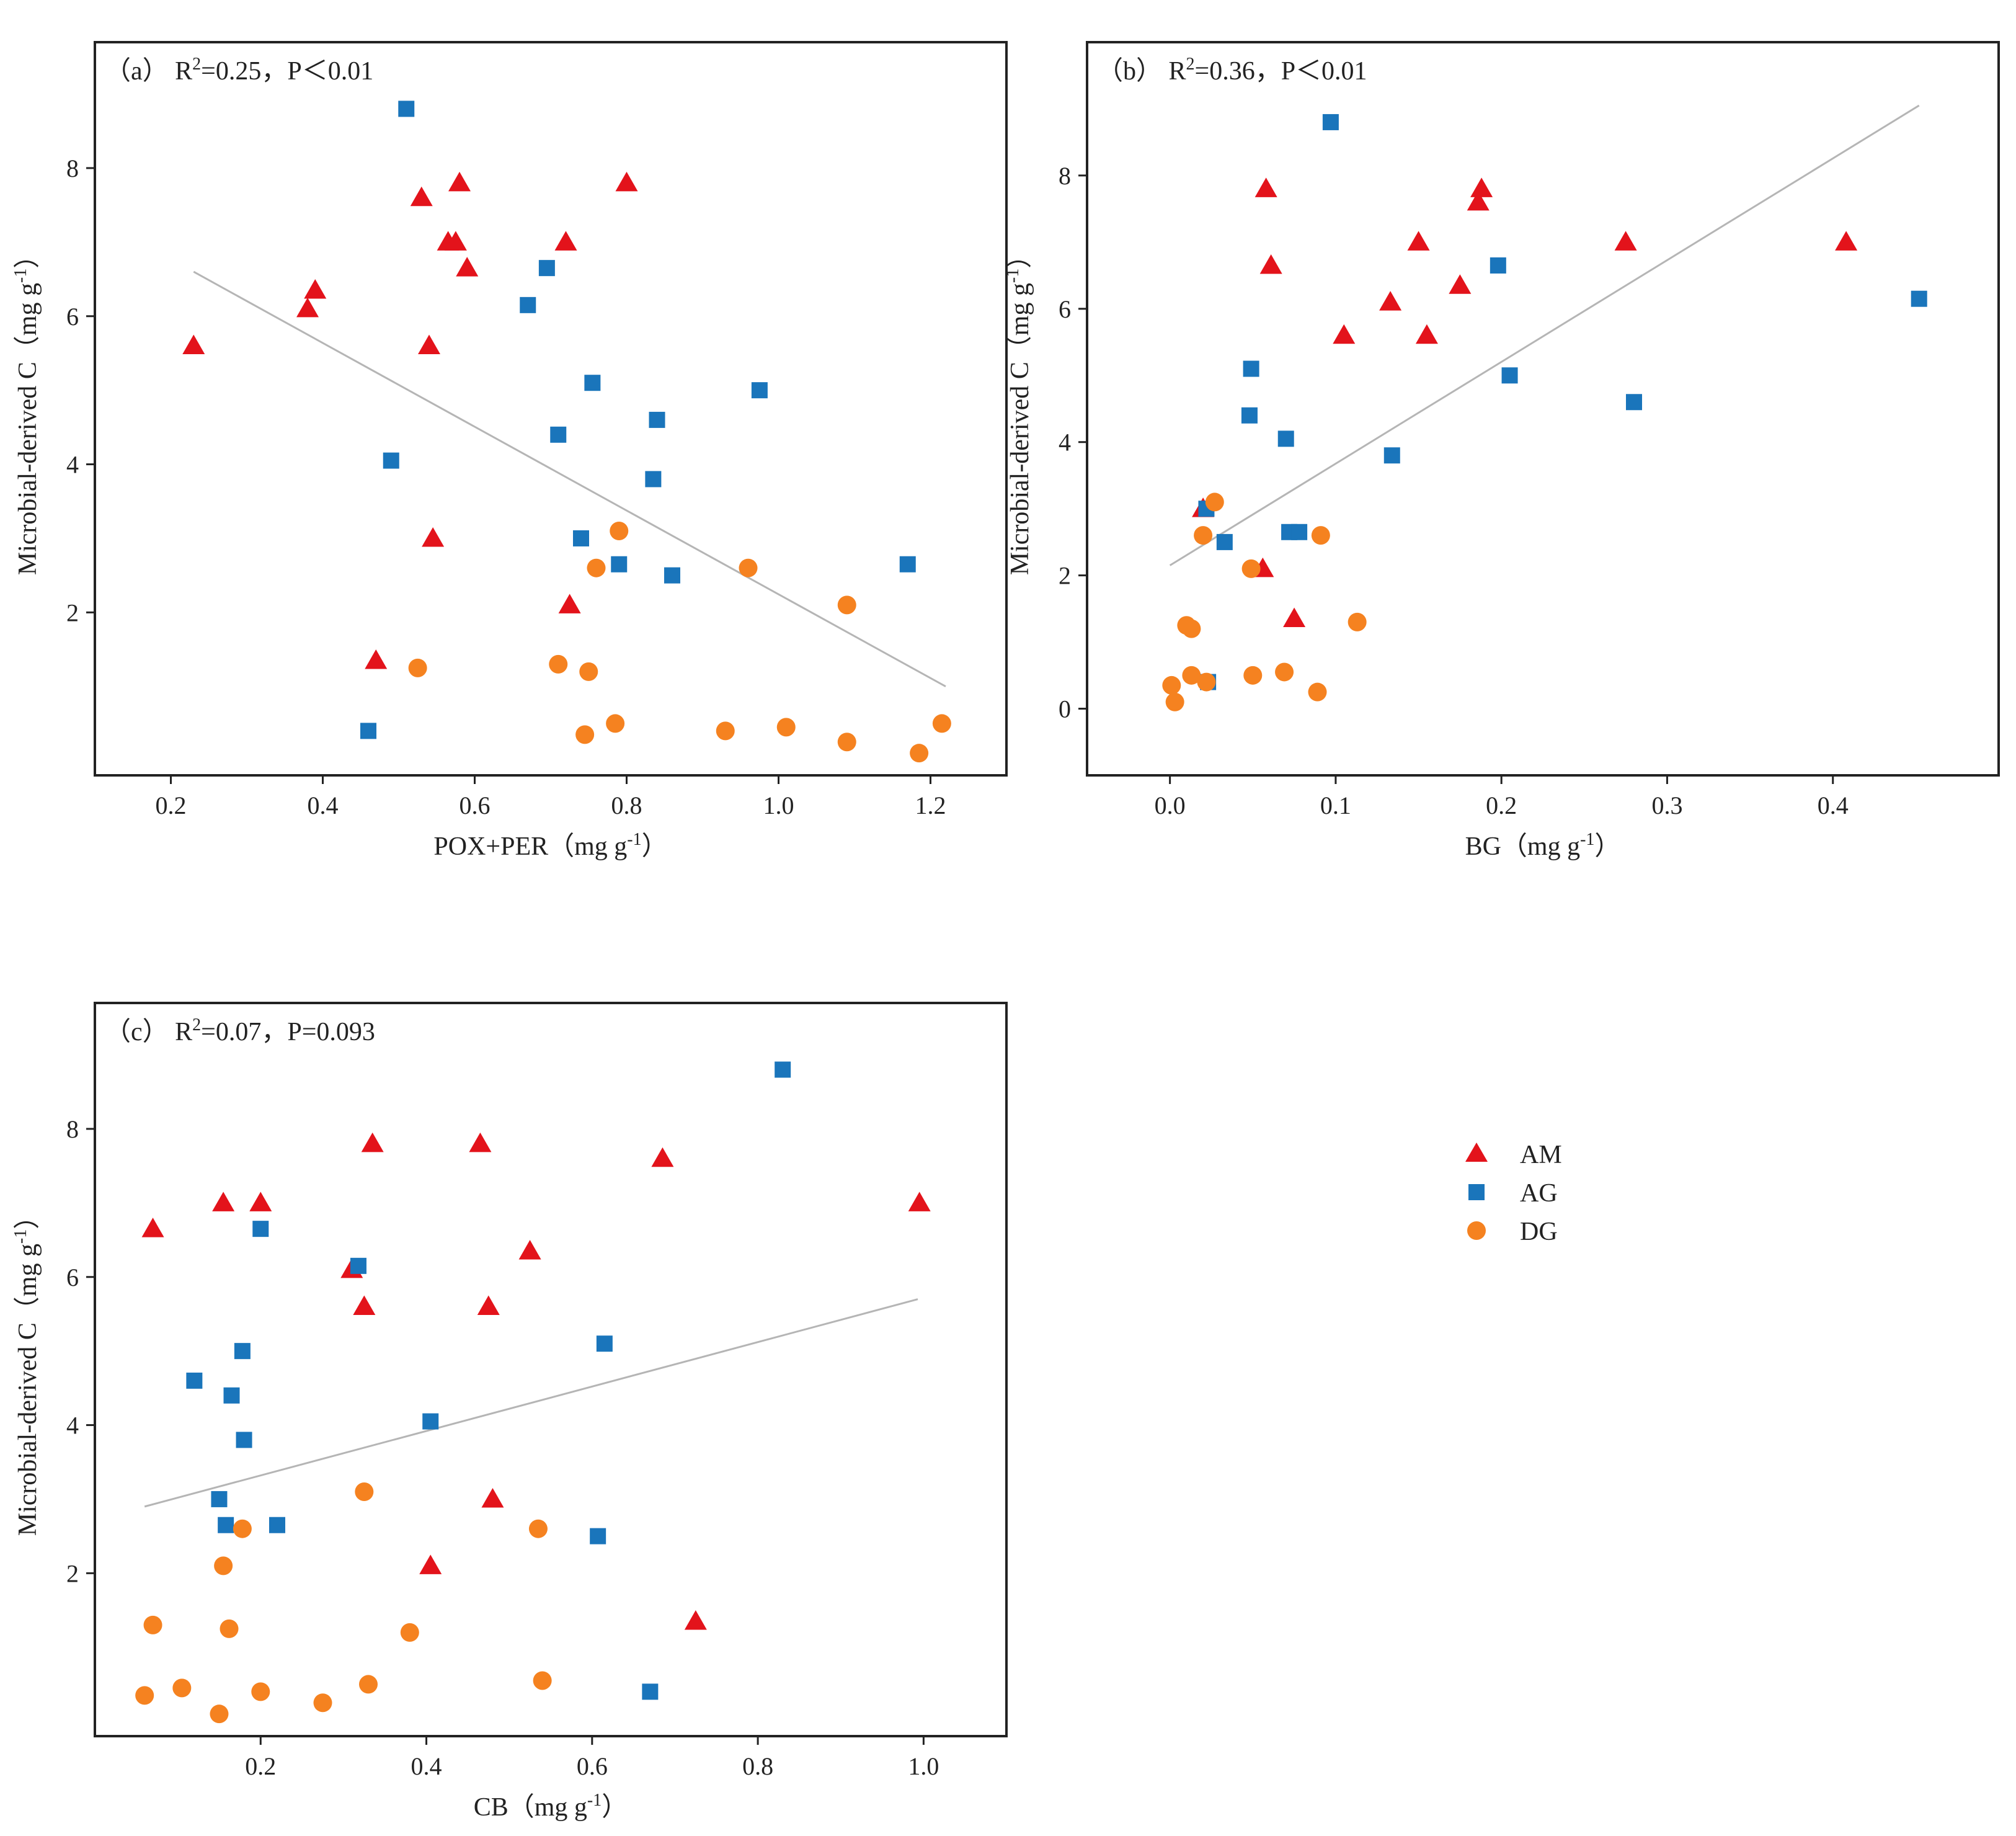 The image size is (2016, 1836). What do you see at coordinates (1539, 1193) in the screenshot?
I see `legend-label: AG` at bounding box center [1539, 1193].